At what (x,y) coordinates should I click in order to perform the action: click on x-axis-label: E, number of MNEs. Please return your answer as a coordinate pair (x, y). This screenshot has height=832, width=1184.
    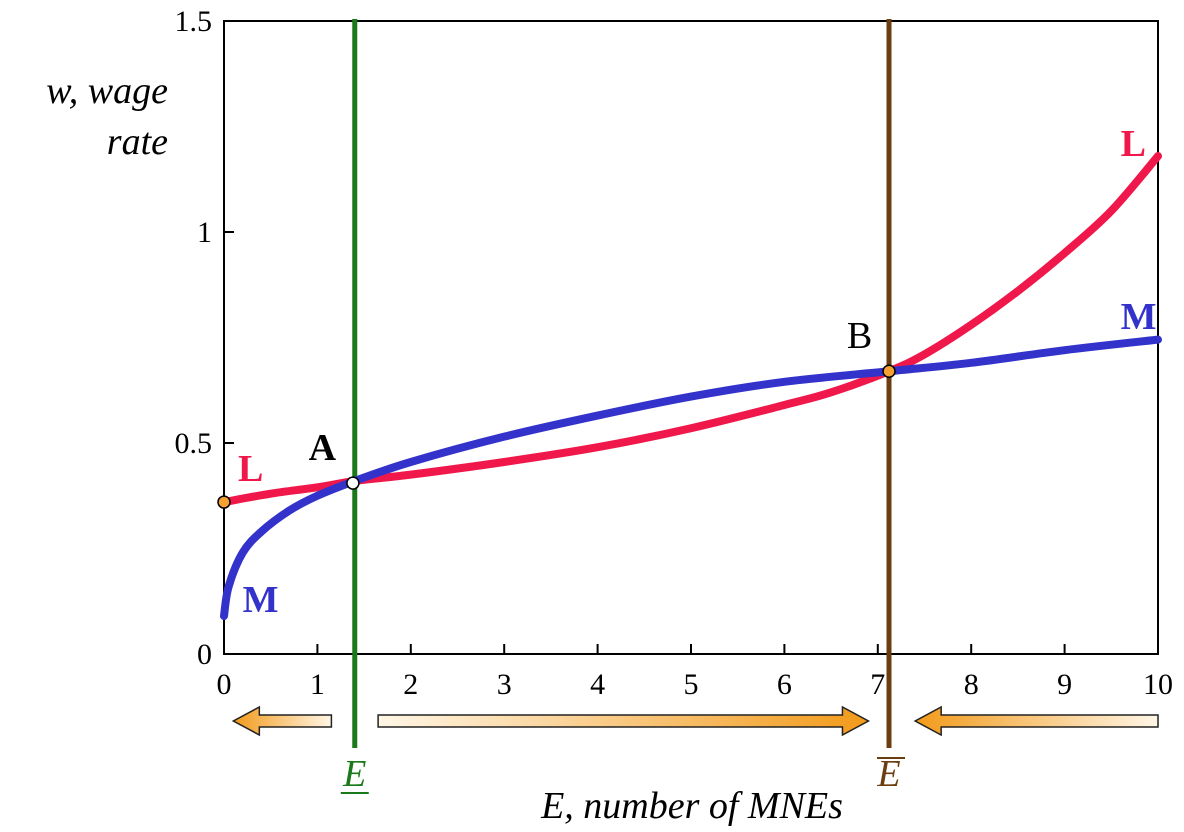
    Looking at the image, I should click on (691, 806).